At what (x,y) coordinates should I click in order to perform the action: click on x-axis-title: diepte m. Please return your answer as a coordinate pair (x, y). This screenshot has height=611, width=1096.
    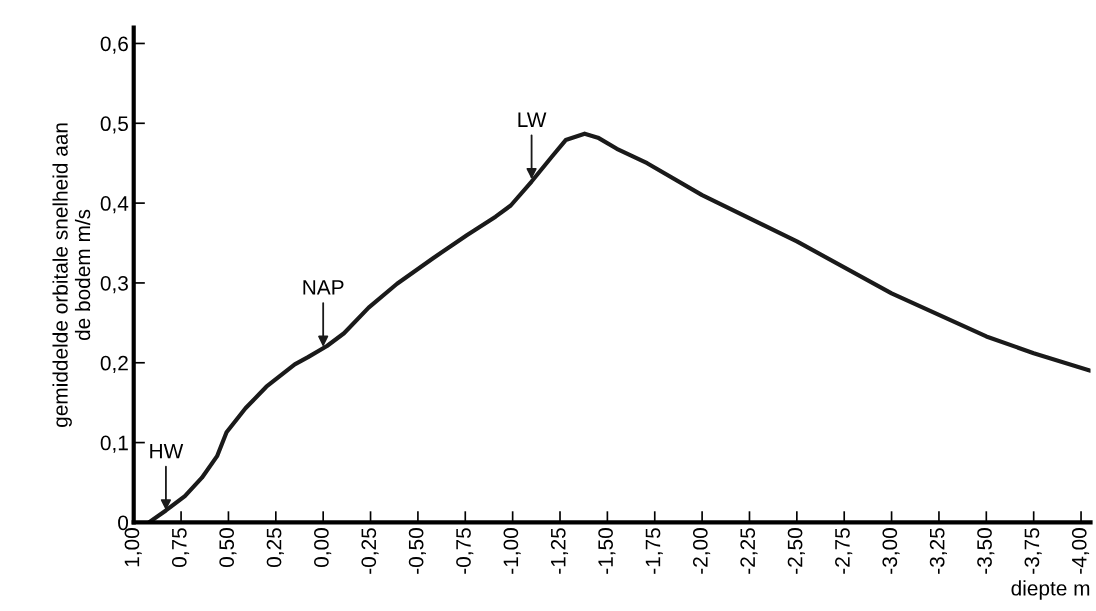
    Looking at the image, I should click on (1050, 590).